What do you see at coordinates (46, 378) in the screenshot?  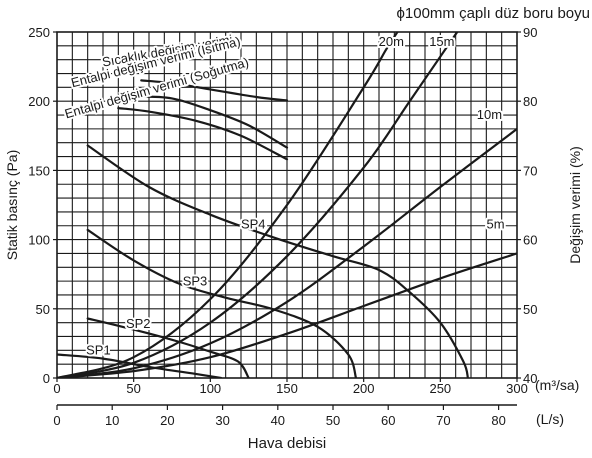 I see `y-tick-label-left: 0` at bounding box center [46, 378].